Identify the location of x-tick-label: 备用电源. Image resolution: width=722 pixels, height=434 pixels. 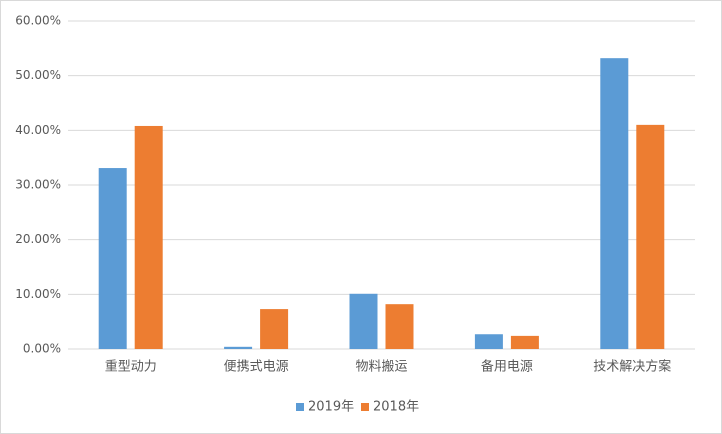
(507, 367).